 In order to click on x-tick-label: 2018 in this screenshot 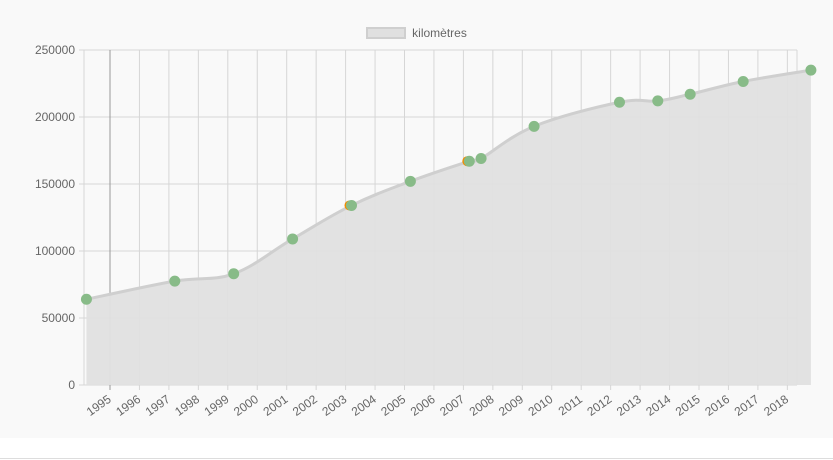, I will do `click(776, 405)`.